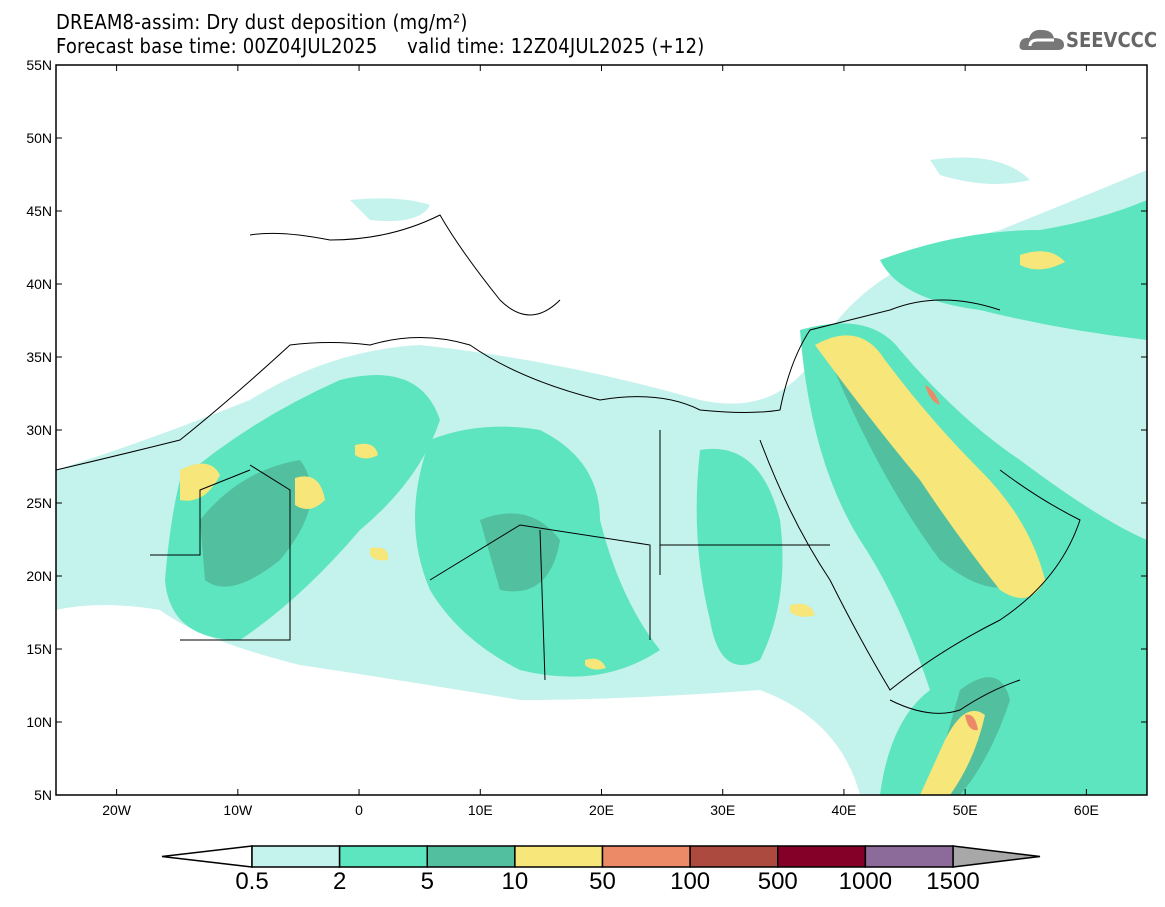  What do you see at coordinates (953, 881) in the screenshot?
I see `colorbar-label: 1500` at bounding box center [953, 881].